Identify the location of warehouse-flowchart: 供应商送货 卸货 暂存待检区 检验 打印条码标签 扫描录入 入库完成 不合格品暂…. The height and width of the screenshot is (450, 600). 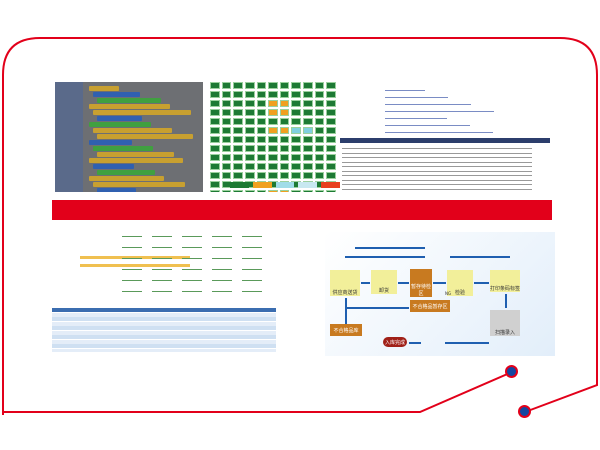
(440, 294).